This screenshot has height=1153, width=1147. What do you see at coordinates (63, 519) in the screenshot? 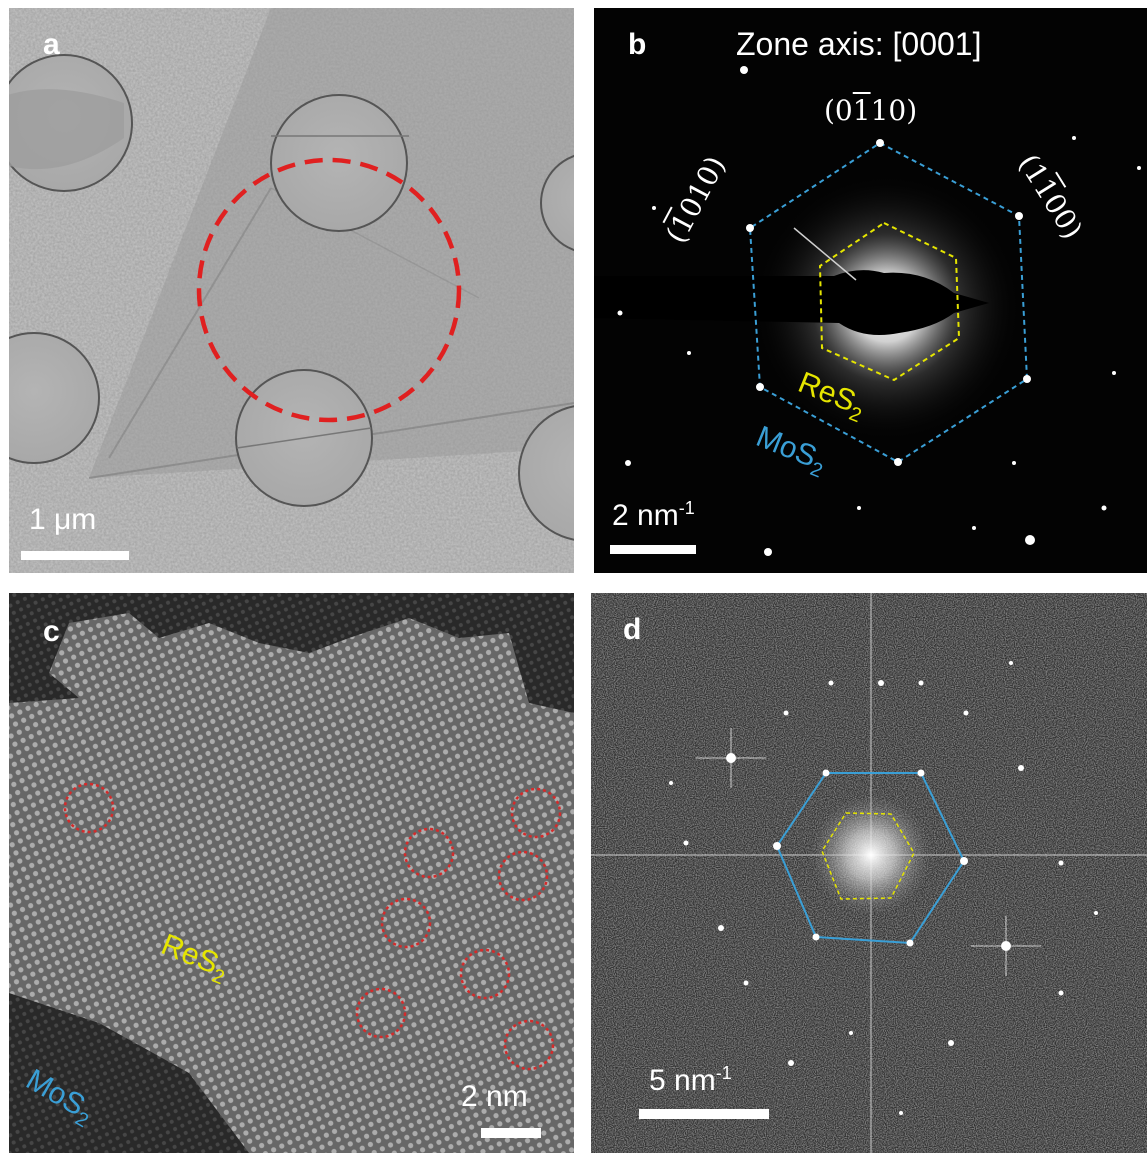
I see `panel-a-scale-bar-text: 1 μm` at bounding box center [63, 519].